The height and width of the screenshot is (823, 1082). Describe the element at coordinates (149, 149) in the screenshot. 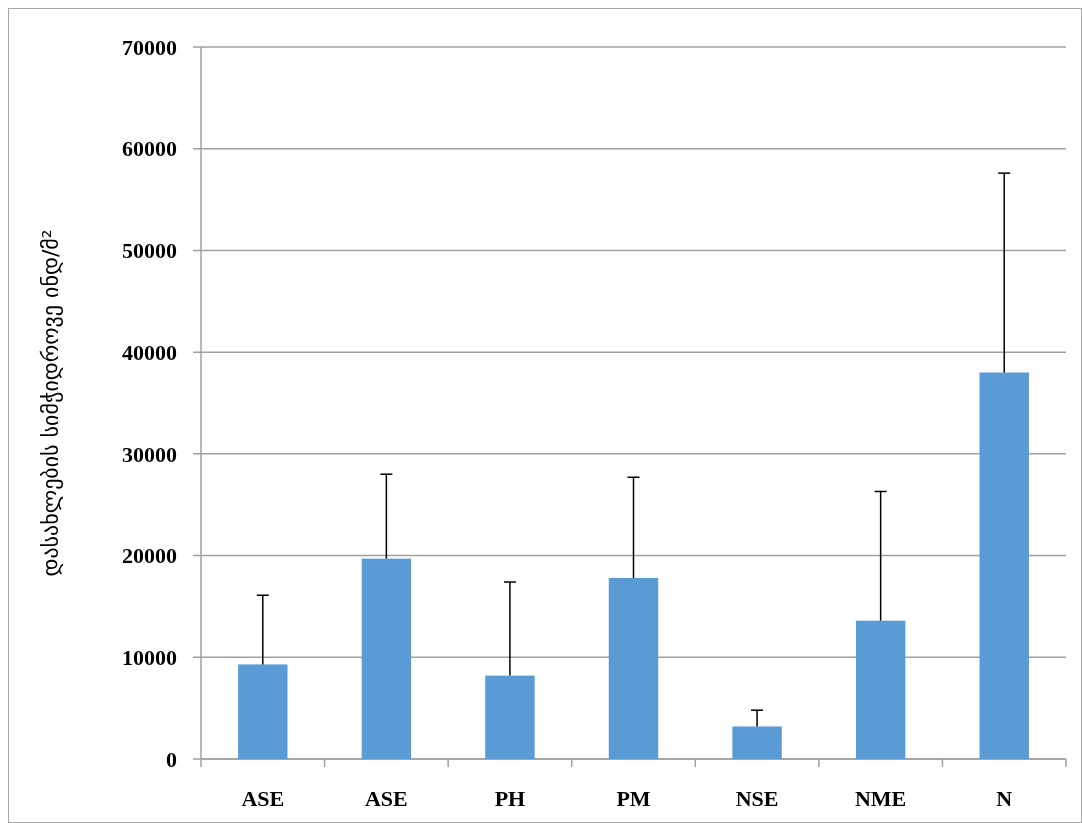

I see `y-tick-label: 60000` at that location.